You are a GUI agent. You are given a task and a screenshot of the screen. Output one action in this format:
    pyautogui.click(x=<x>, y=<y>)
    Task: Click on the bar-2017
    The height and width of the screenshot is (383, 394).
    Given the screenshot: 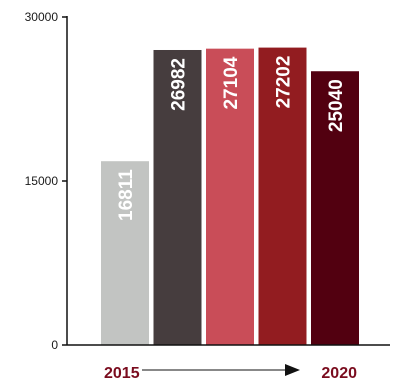 What is the action you would take?
    pyautogui.click(x=230, y=196)
    